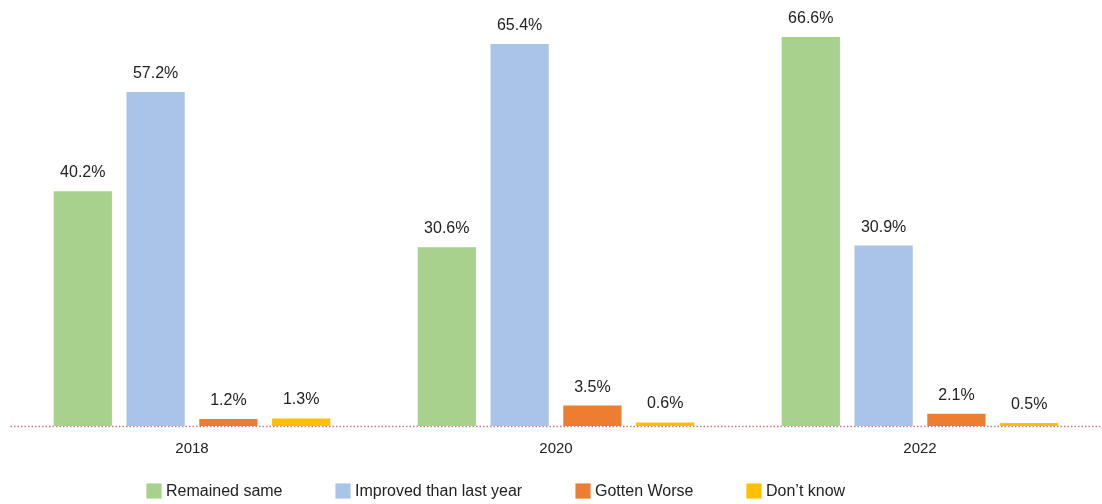 This screenshot has height=504, width=1102. I want to click on data-label: 1.2%, so click(228, 399).